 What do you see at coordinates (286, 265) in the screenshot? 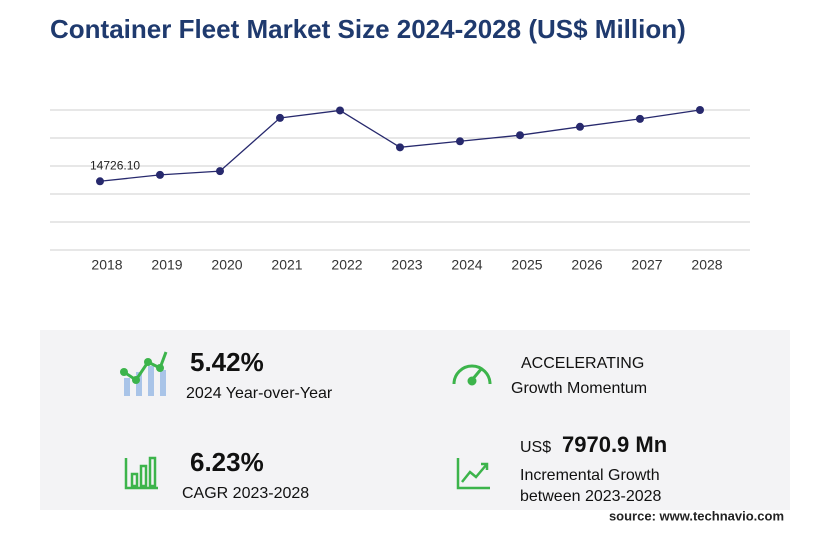
I see `x-tick-label: 2021` at bounding box center [286, 265].